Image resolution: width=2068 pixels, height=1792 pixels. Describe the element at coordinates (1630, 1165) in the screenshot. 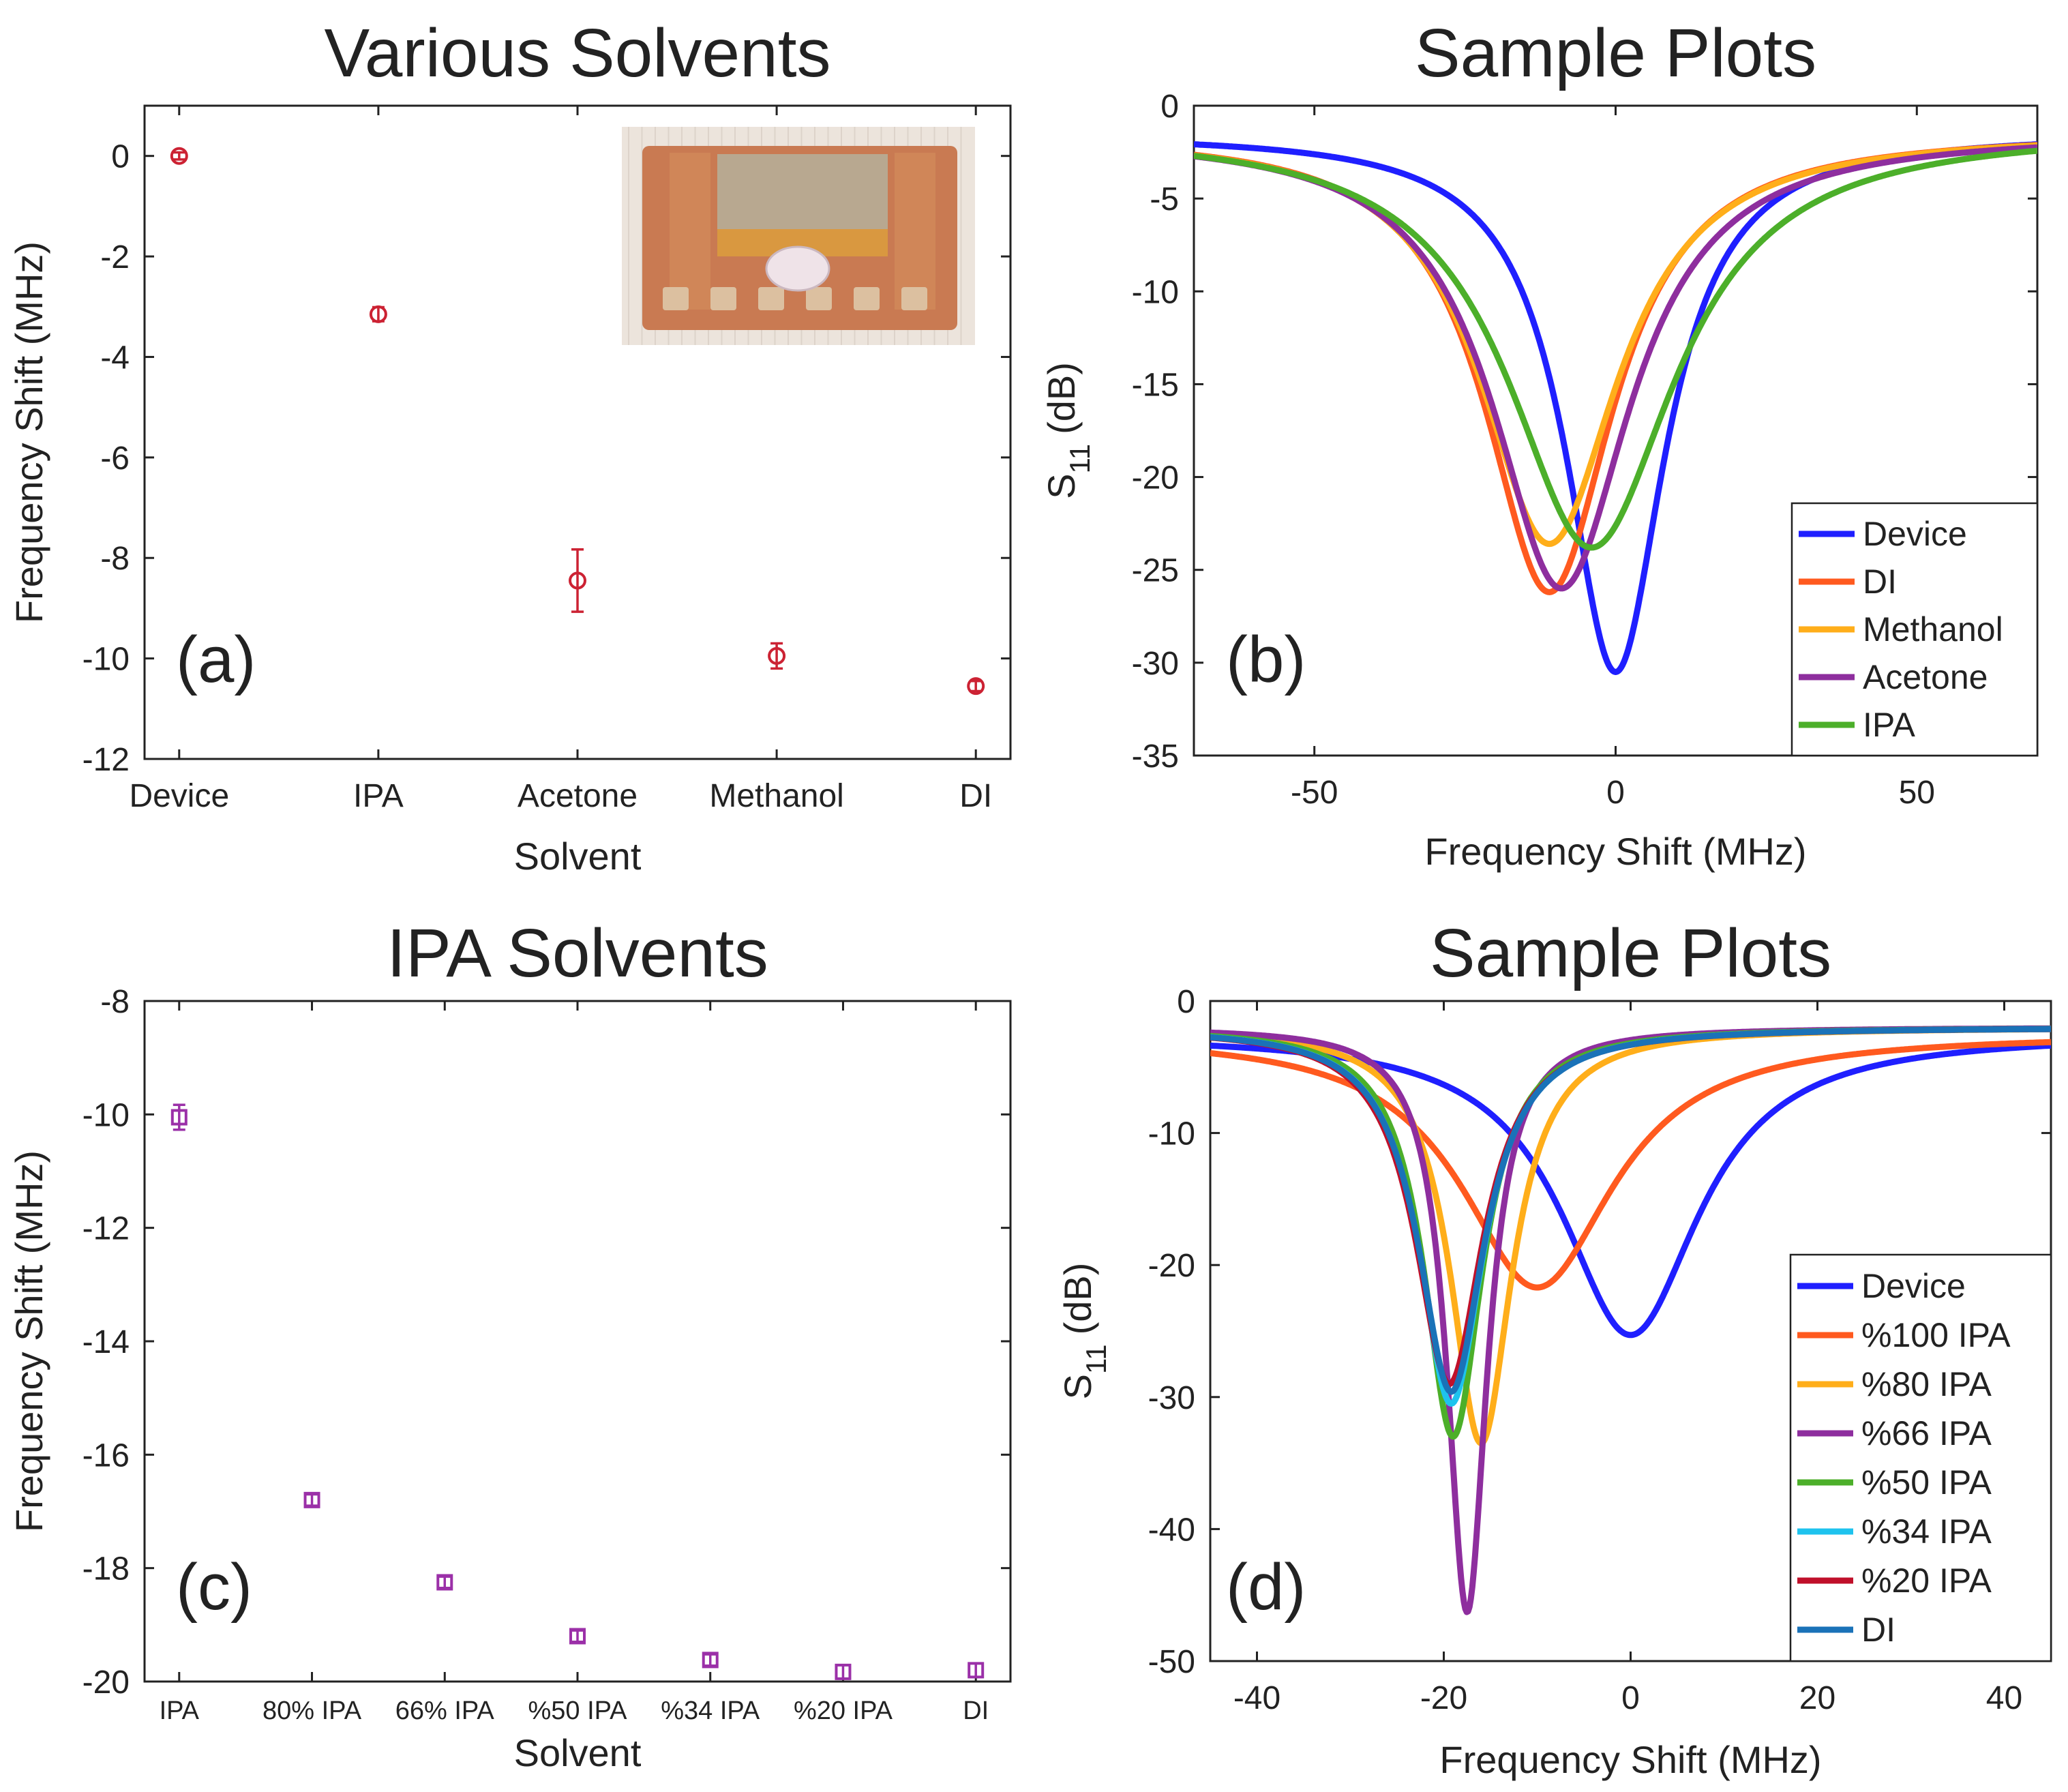

I see `series-line--100-ipa` at that location.